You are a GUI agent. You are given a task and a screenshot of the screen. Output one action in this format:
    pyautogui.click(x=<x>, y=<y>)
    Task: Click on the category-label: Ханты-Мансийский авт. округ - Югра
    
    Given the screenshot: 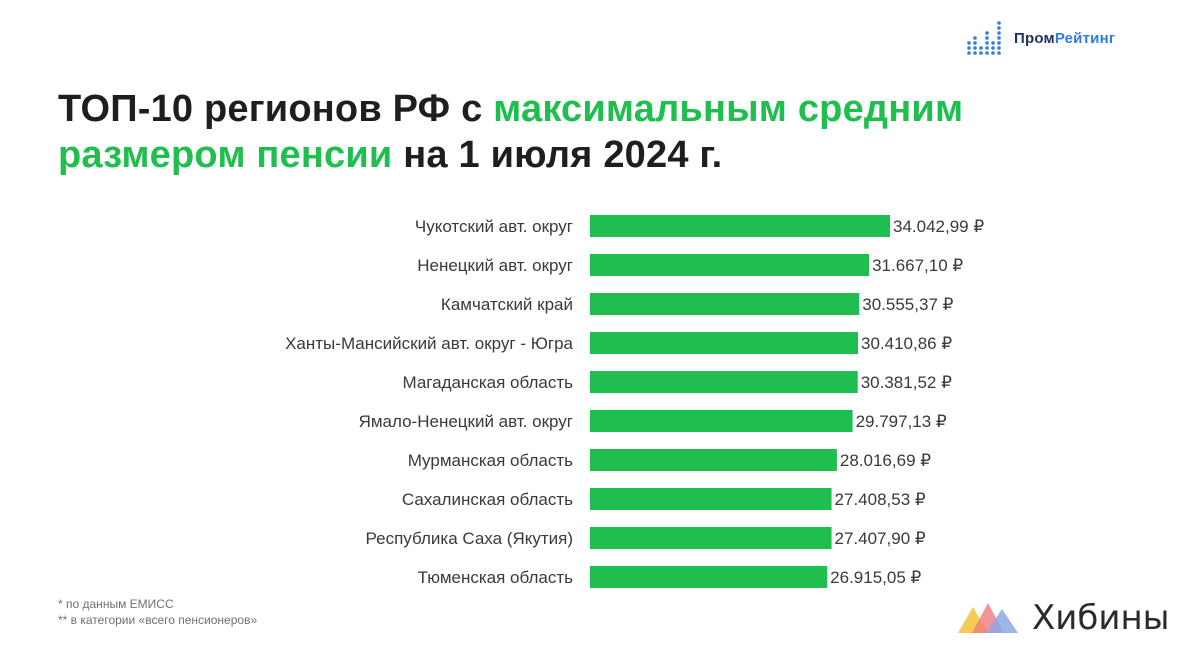 What is the action you would take?
    pyautogui.click(x=429, y=343)
    